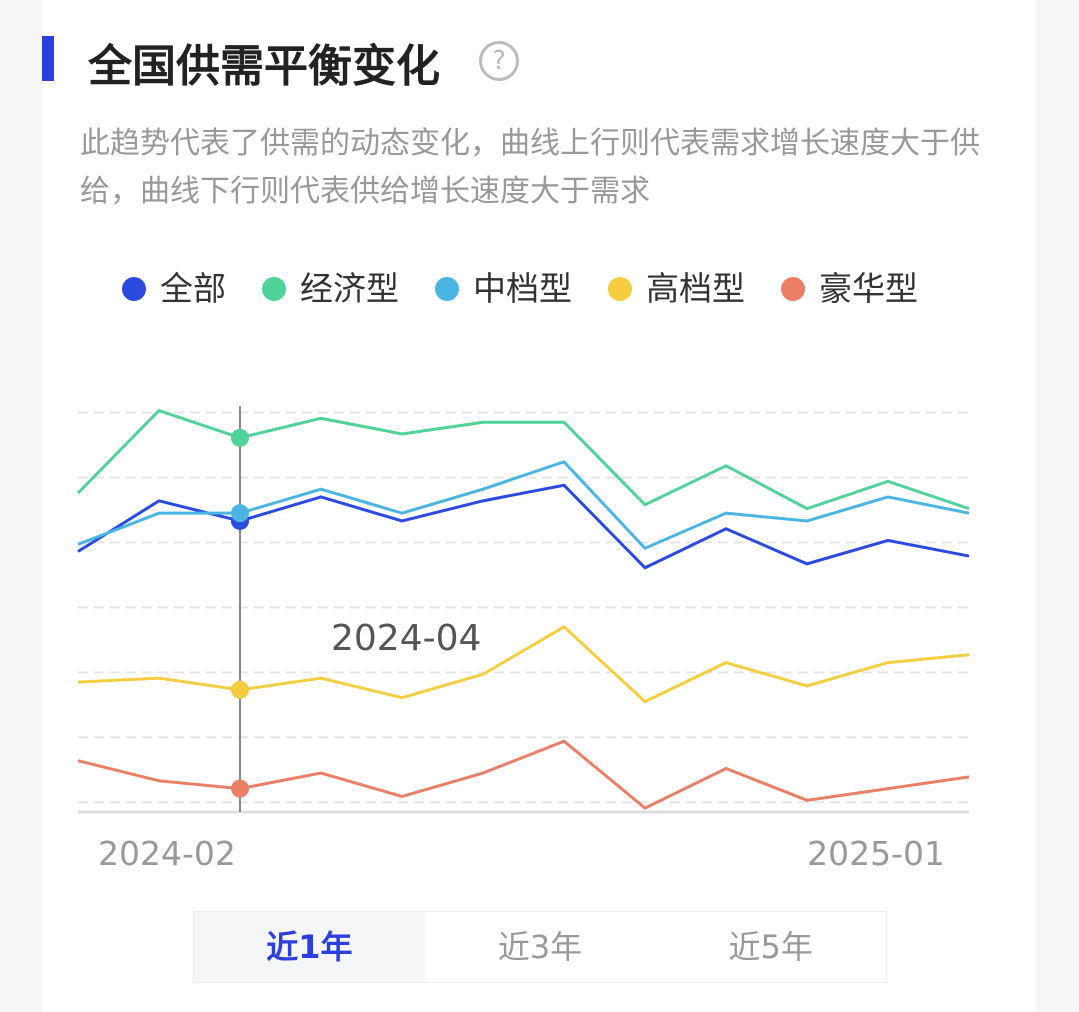 Image resolution: width=1079 pixels, height=1012 pixels. Describe the element at coordinates (695, 288) in the screenshot. I see `legend-label: 高档型` at that location.